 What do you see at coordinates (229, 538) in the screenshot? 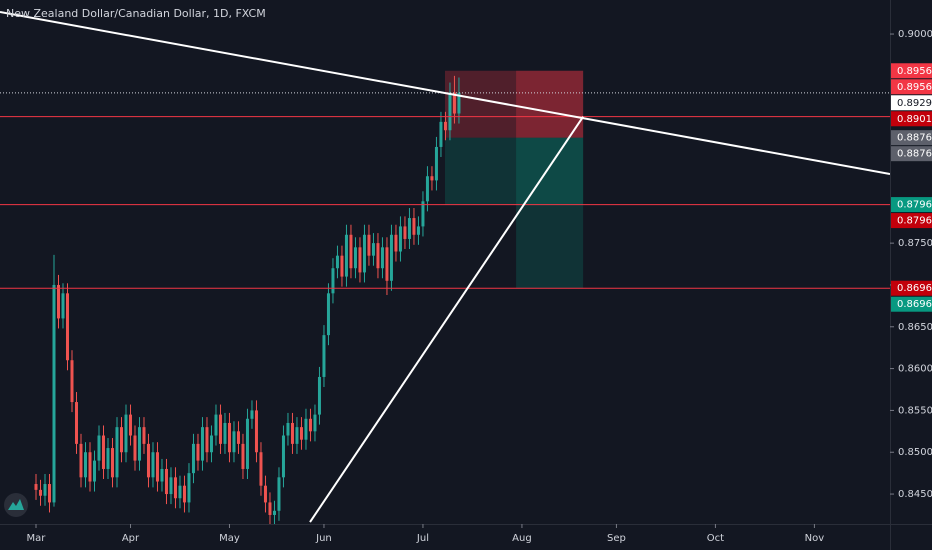
I see `x-tick-label: May` at bounding box center [229, 538].